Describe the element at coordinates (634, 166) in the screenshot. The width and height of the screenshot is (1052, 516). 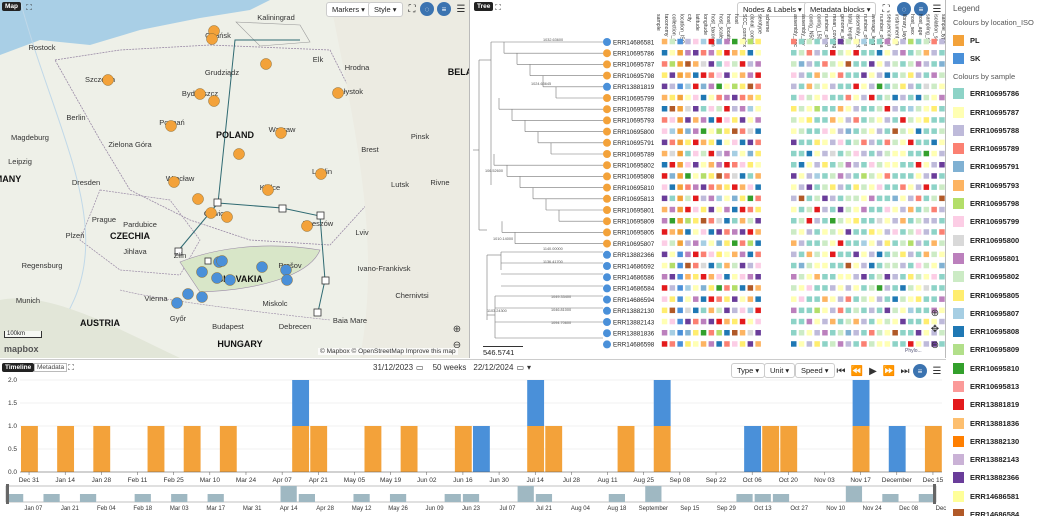
I see `tree-leaf-label: ERR10695802` at that location.